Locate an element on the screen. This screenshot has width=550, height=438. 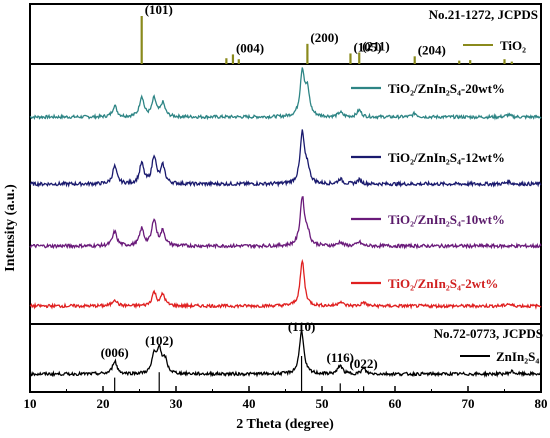
x-tick-label: 70 is located at coordinates (468, 403).